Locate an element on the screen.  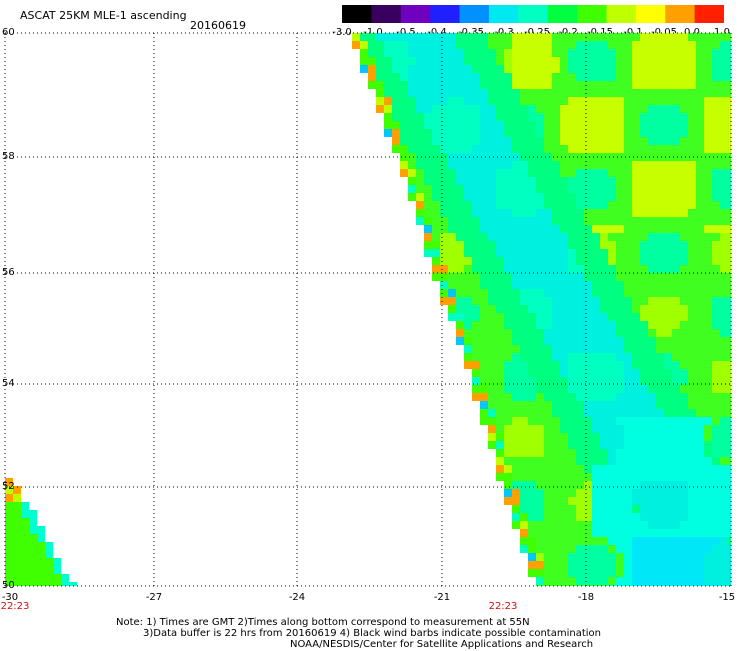
lon-label: -27 is located at coordinates (154, 597).